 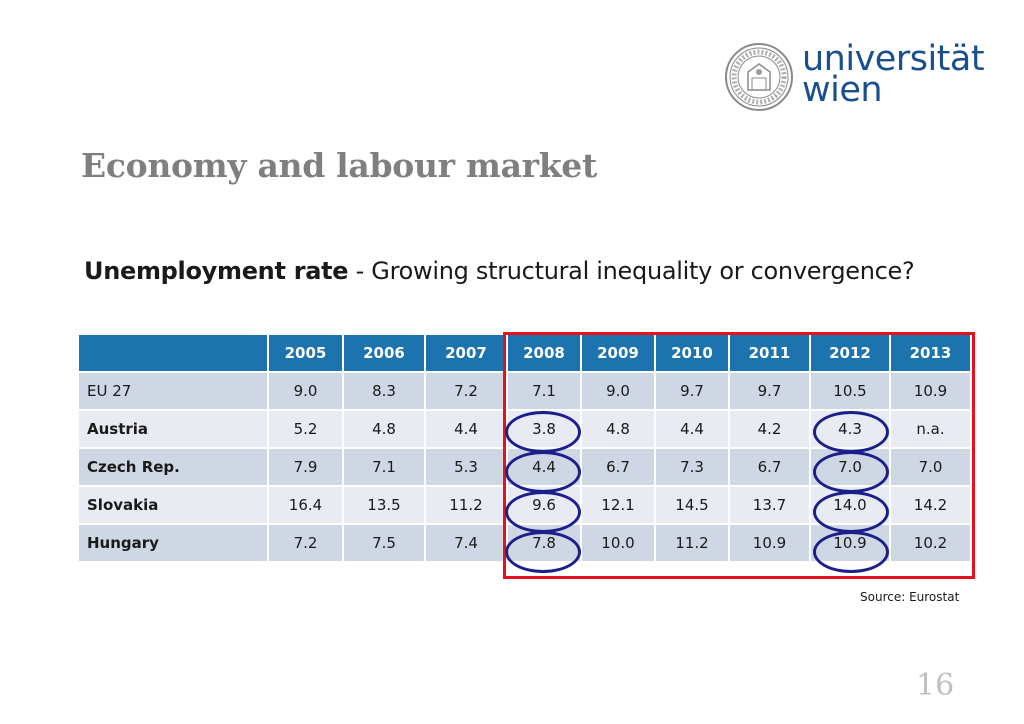 What do you see at coordinates (173, 391) in the screenshot?
I see `country-cell: EU 27` at bounding box center [173, 391].